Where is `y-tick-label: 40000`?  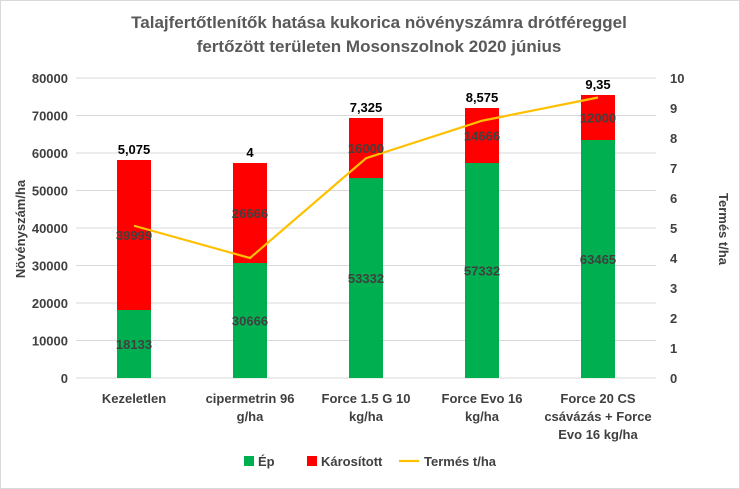 y-tick-label: 40000 is located at coordinates (50, 228).